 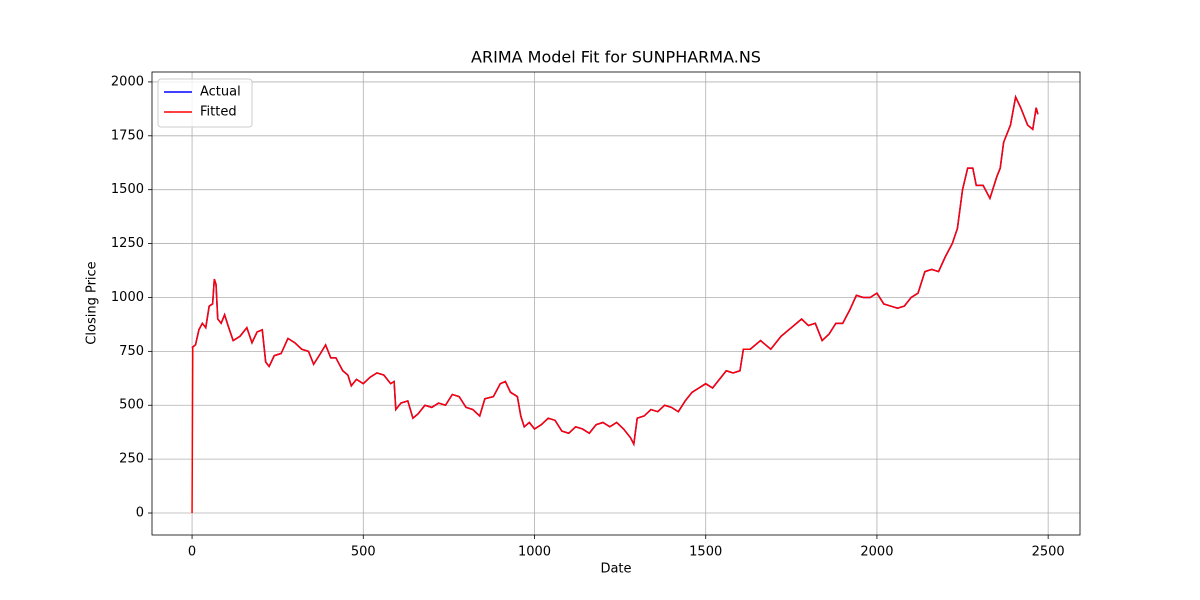 I want to click on y-tick-label: 1500, so click(x=127, y=189).